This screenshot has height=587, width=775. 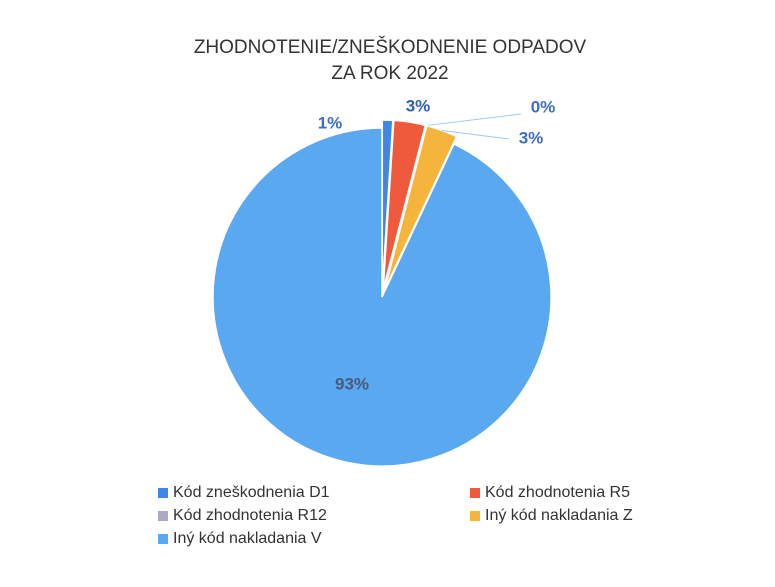 What do you see at coordinates (390, 47) in the screenshot?
I see `chart-title: ZHODNOTENIE/ZNEŠKODNENIE ODPADOV` at bounding box center [390, 47].